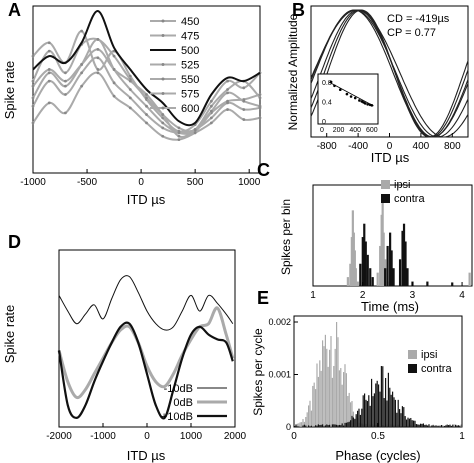  Describe the element at coordinates (452, 146) in the screenshot. I see `panel-b-xtick-label: 800` at that location.